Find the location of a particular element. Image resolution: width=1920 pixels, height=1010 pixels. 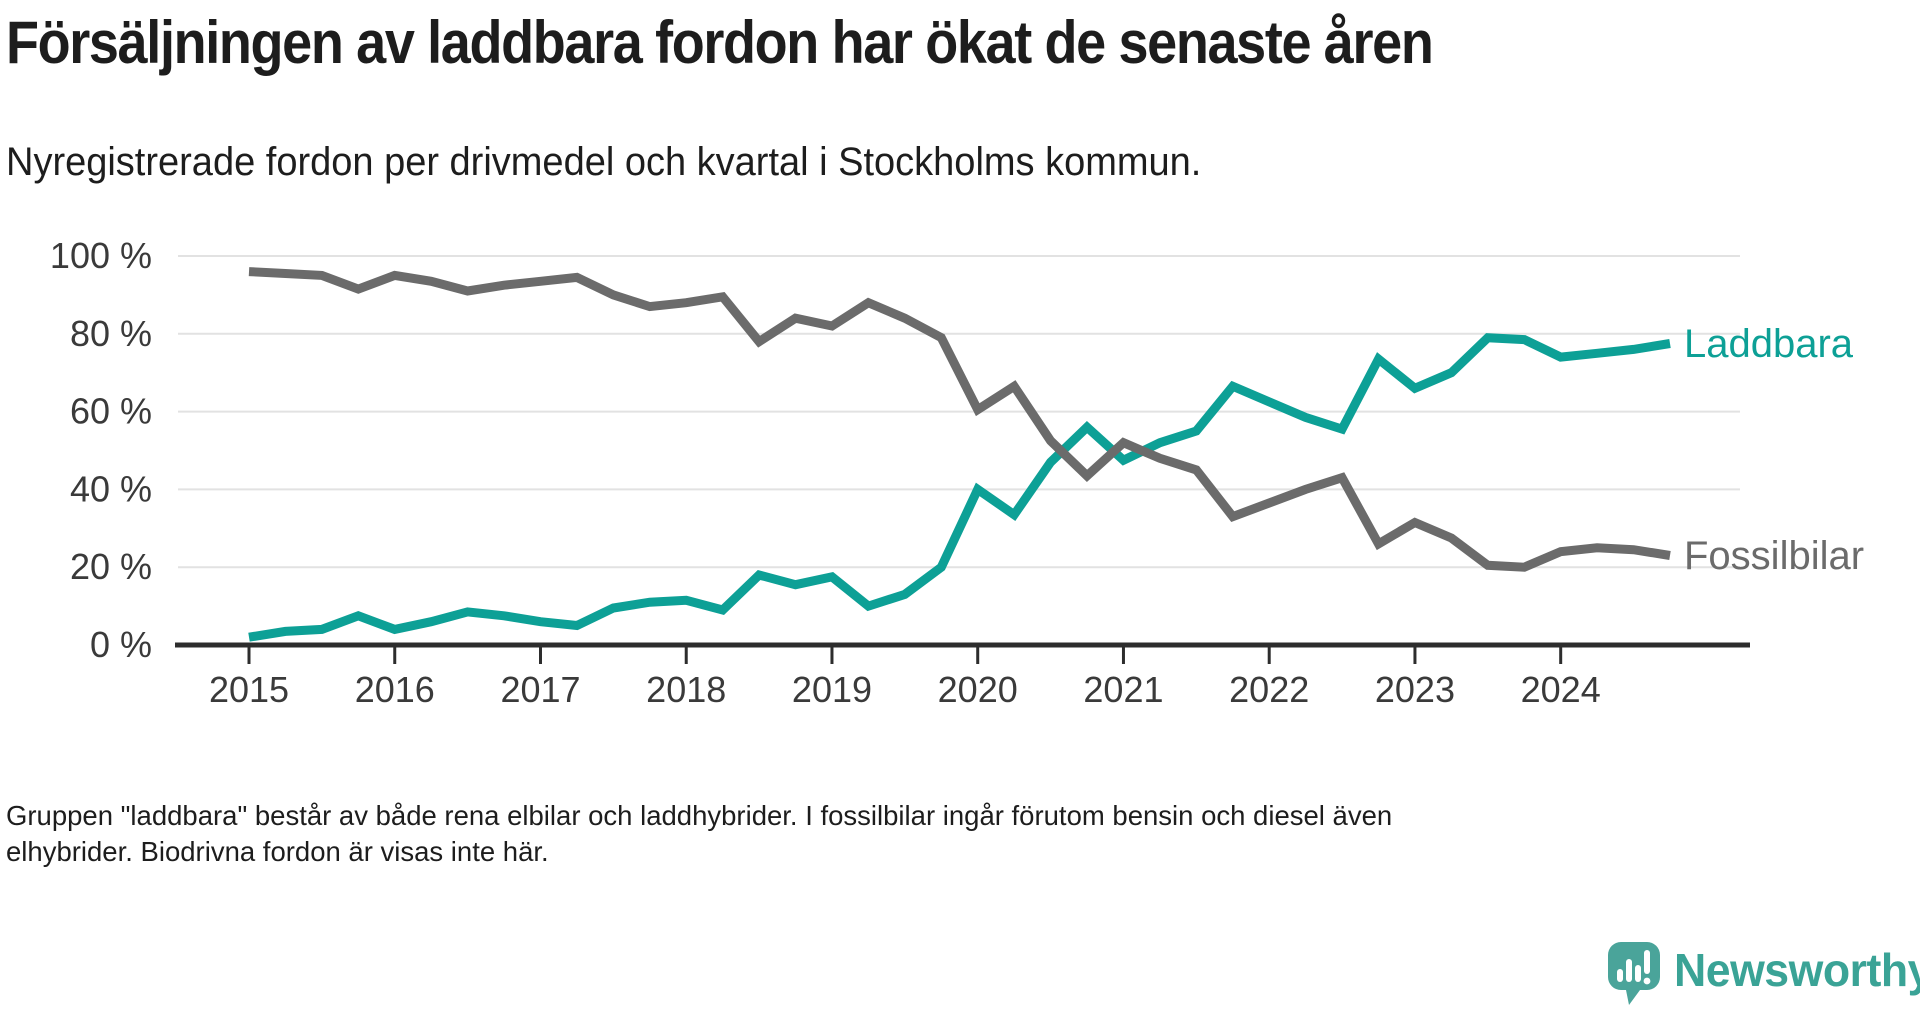

x-tick-label: 2024 is located at coordinates (1561, 689).